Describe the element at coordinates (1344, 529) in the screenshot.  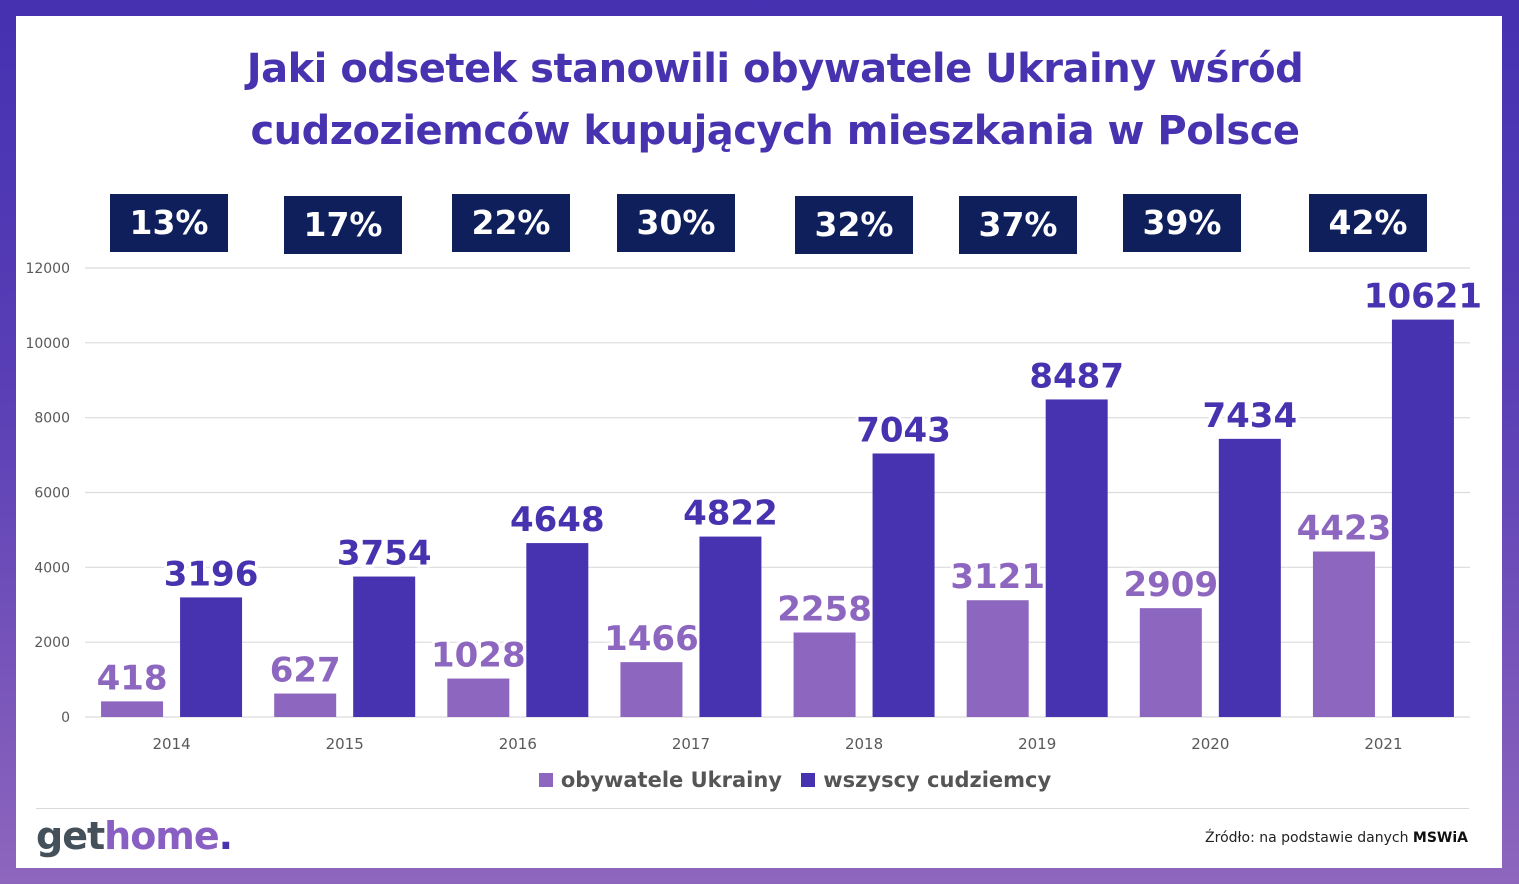
I see `data-label-ukraine: 4423` at that location.